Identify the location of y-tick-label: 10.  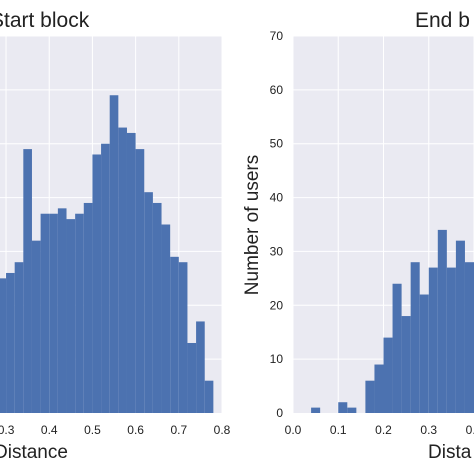
(277, 359).